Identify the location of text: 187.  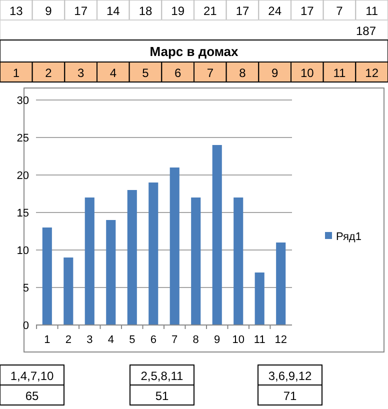
(366, 31).